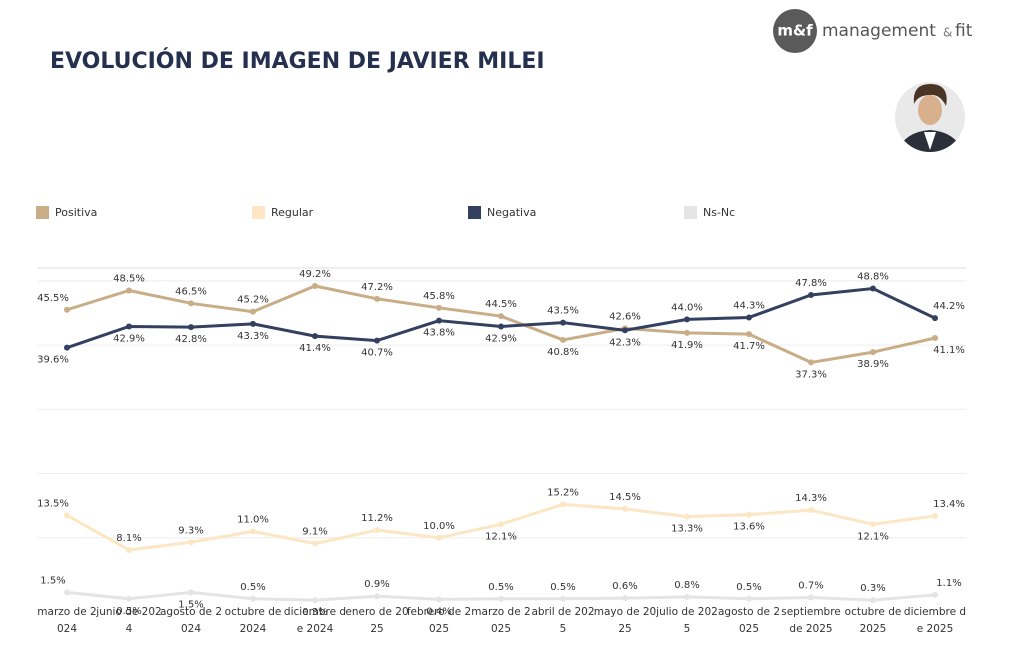 Image resolution: width=1024 pixels, height=653 pixels. Describe the element at coordinates (53, 503) in the screenshot. I see `data-label: 13.5%` at that location.